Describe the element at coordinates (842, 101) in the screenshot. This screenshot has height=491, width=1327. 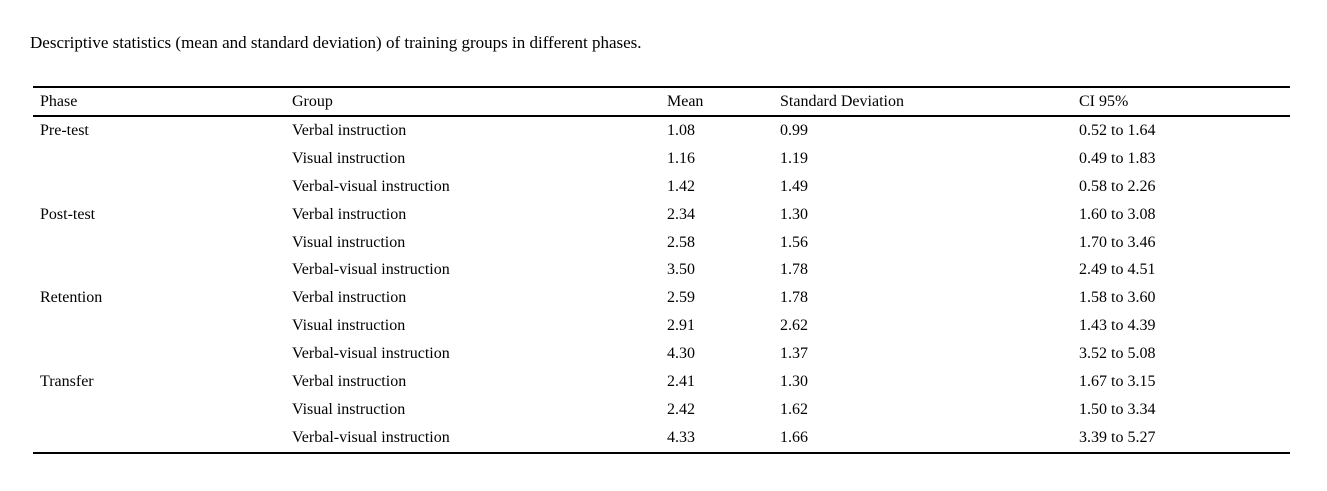
I see `col-header-standard-deviation: Standard Deviation` at that location.